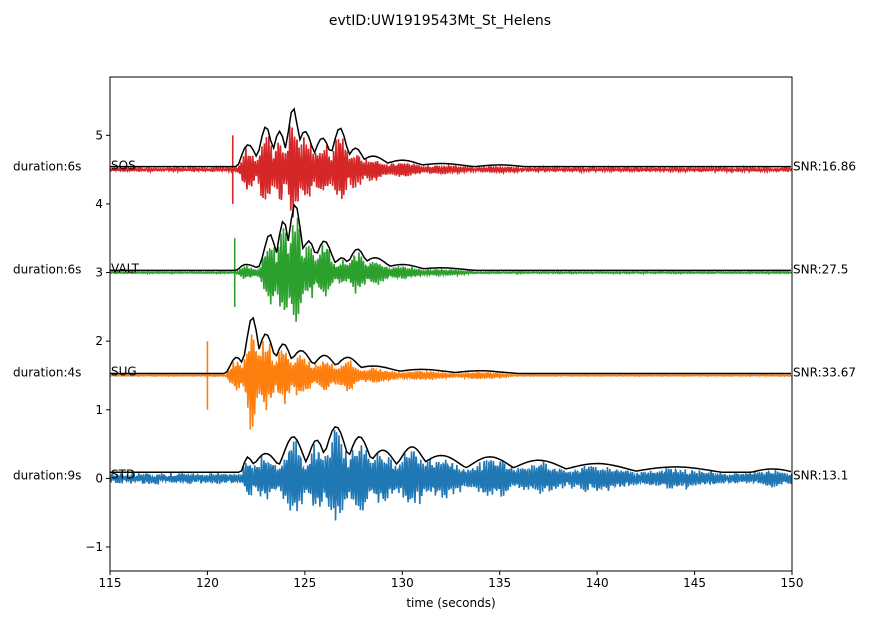 The image size is (880, 640). What do you see at coordinates (125, 269) in the screenshot?
I see `station-label: VALT` at bounding box center [125, 269].